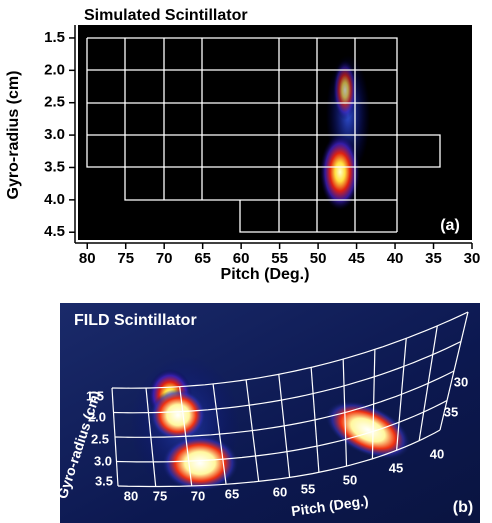 The image size is (492, 523). What do you see at coordinates (472, 258) in the screenshot?
I see `x-tick-label: 30` at bounding box center [472, 258].